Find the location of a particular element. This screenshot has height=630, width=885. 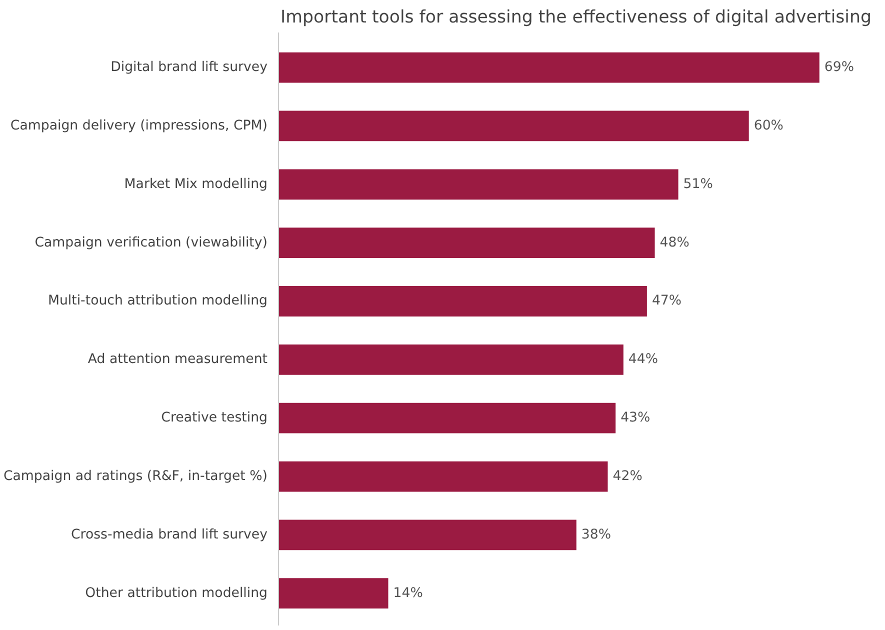

y-tick-label: Multi-touch attribution modelling is located at coordinates (158, 301).